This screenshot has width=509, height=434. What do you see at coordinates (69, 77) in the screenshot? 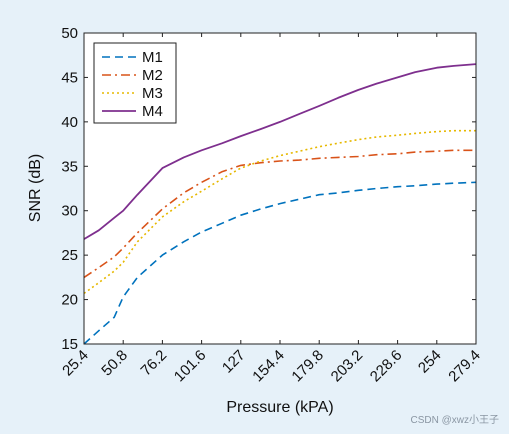
I see `y-tick-label: 45` at bounding box center [69, 77].